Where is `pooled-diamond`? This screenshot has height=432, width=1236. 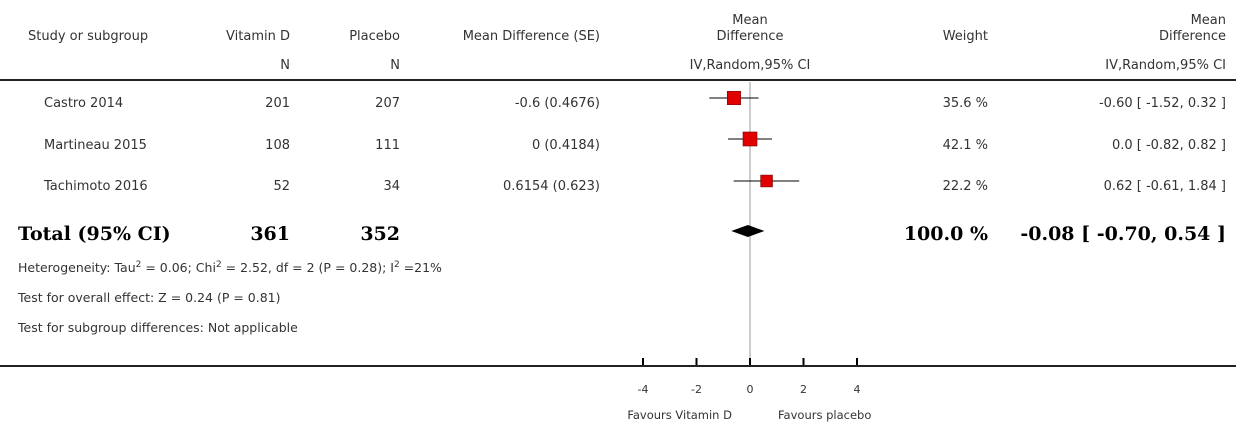
pooled-diamond is located at coordinates (748, 231).